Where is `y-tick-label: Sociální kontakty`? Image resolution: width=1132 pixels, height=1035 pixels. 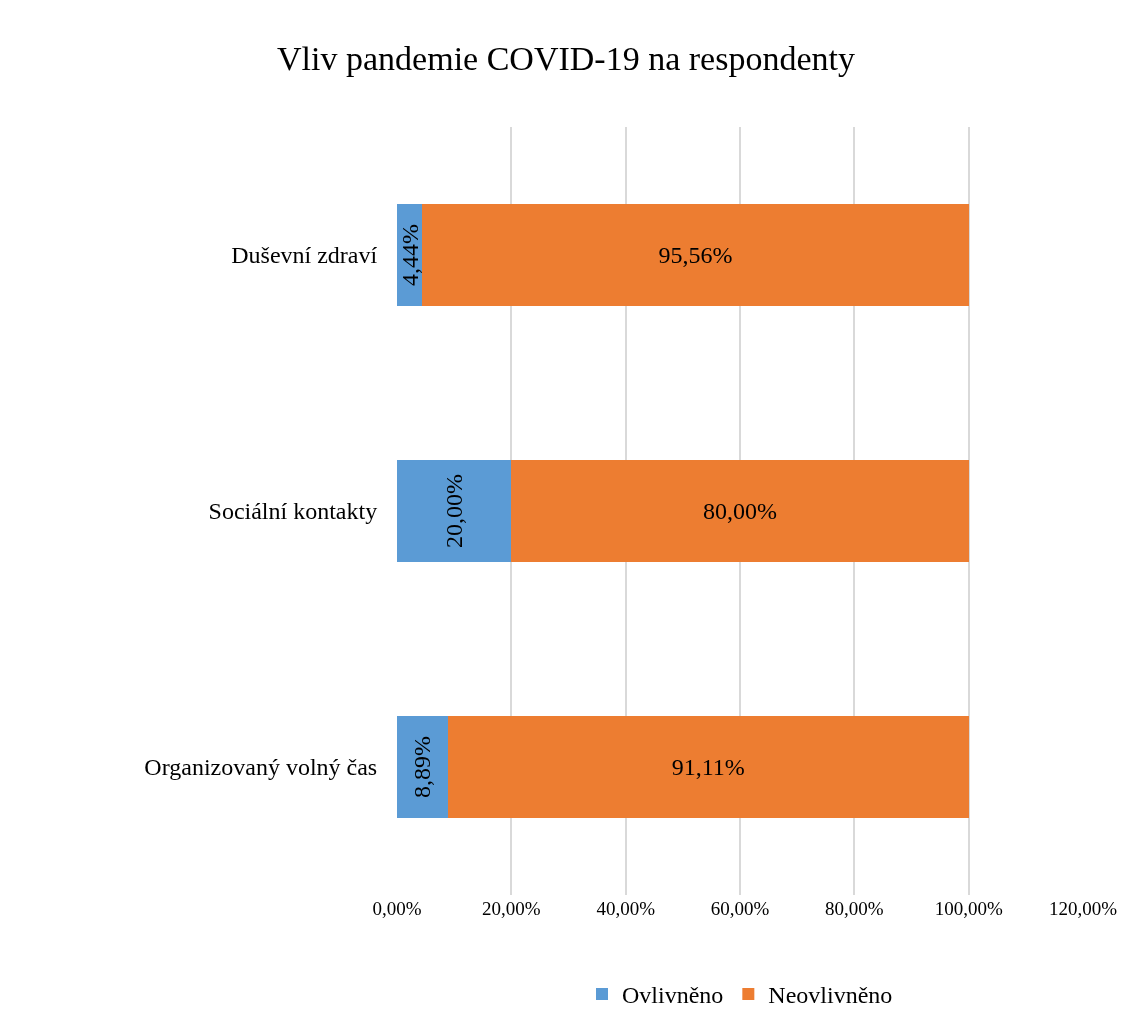
y-tick-label: Sociální kontakty is located at coordinates (293, 511).